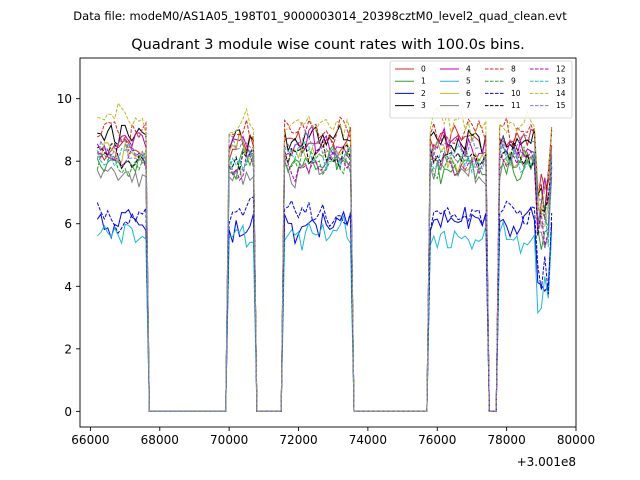 This screenshot has width=640, height=480. I want to click on legend-label: 15, so click(561, 105).